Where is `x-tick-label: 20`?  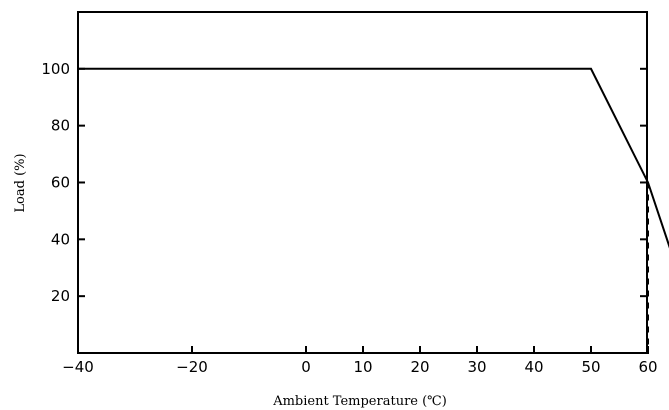 x-tick-label: 20 is located at coordinates (419, 367).